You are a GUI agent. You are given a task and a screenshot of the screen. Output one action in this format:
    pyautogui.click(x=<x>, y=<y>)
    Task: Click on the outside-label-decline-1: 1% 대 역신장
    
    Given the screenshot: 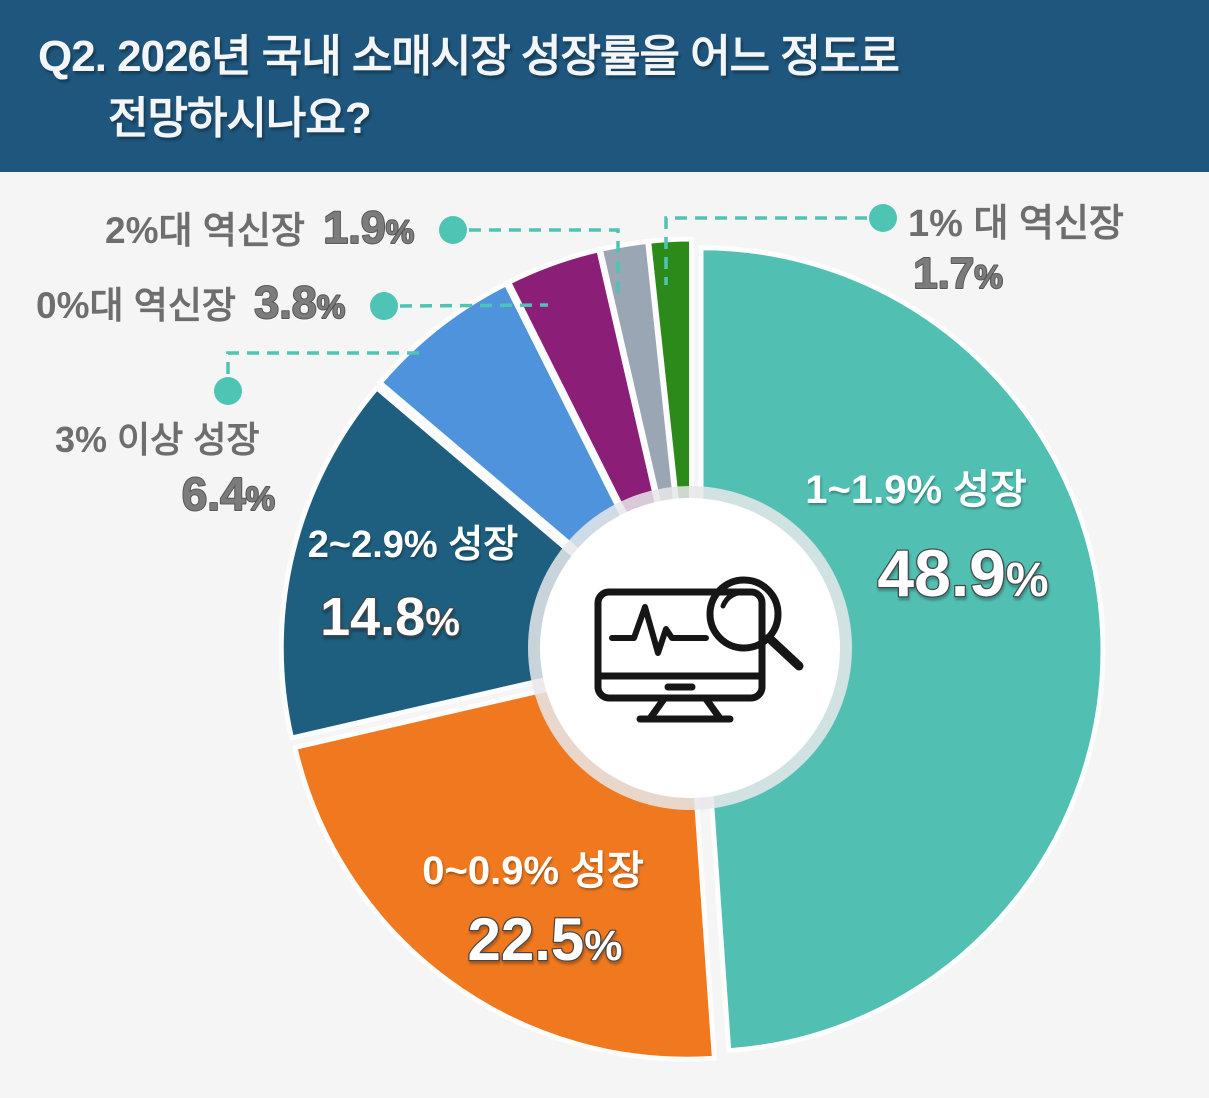 What is the action you would take?
    pyautogui.click(x=1016, y=224)
    